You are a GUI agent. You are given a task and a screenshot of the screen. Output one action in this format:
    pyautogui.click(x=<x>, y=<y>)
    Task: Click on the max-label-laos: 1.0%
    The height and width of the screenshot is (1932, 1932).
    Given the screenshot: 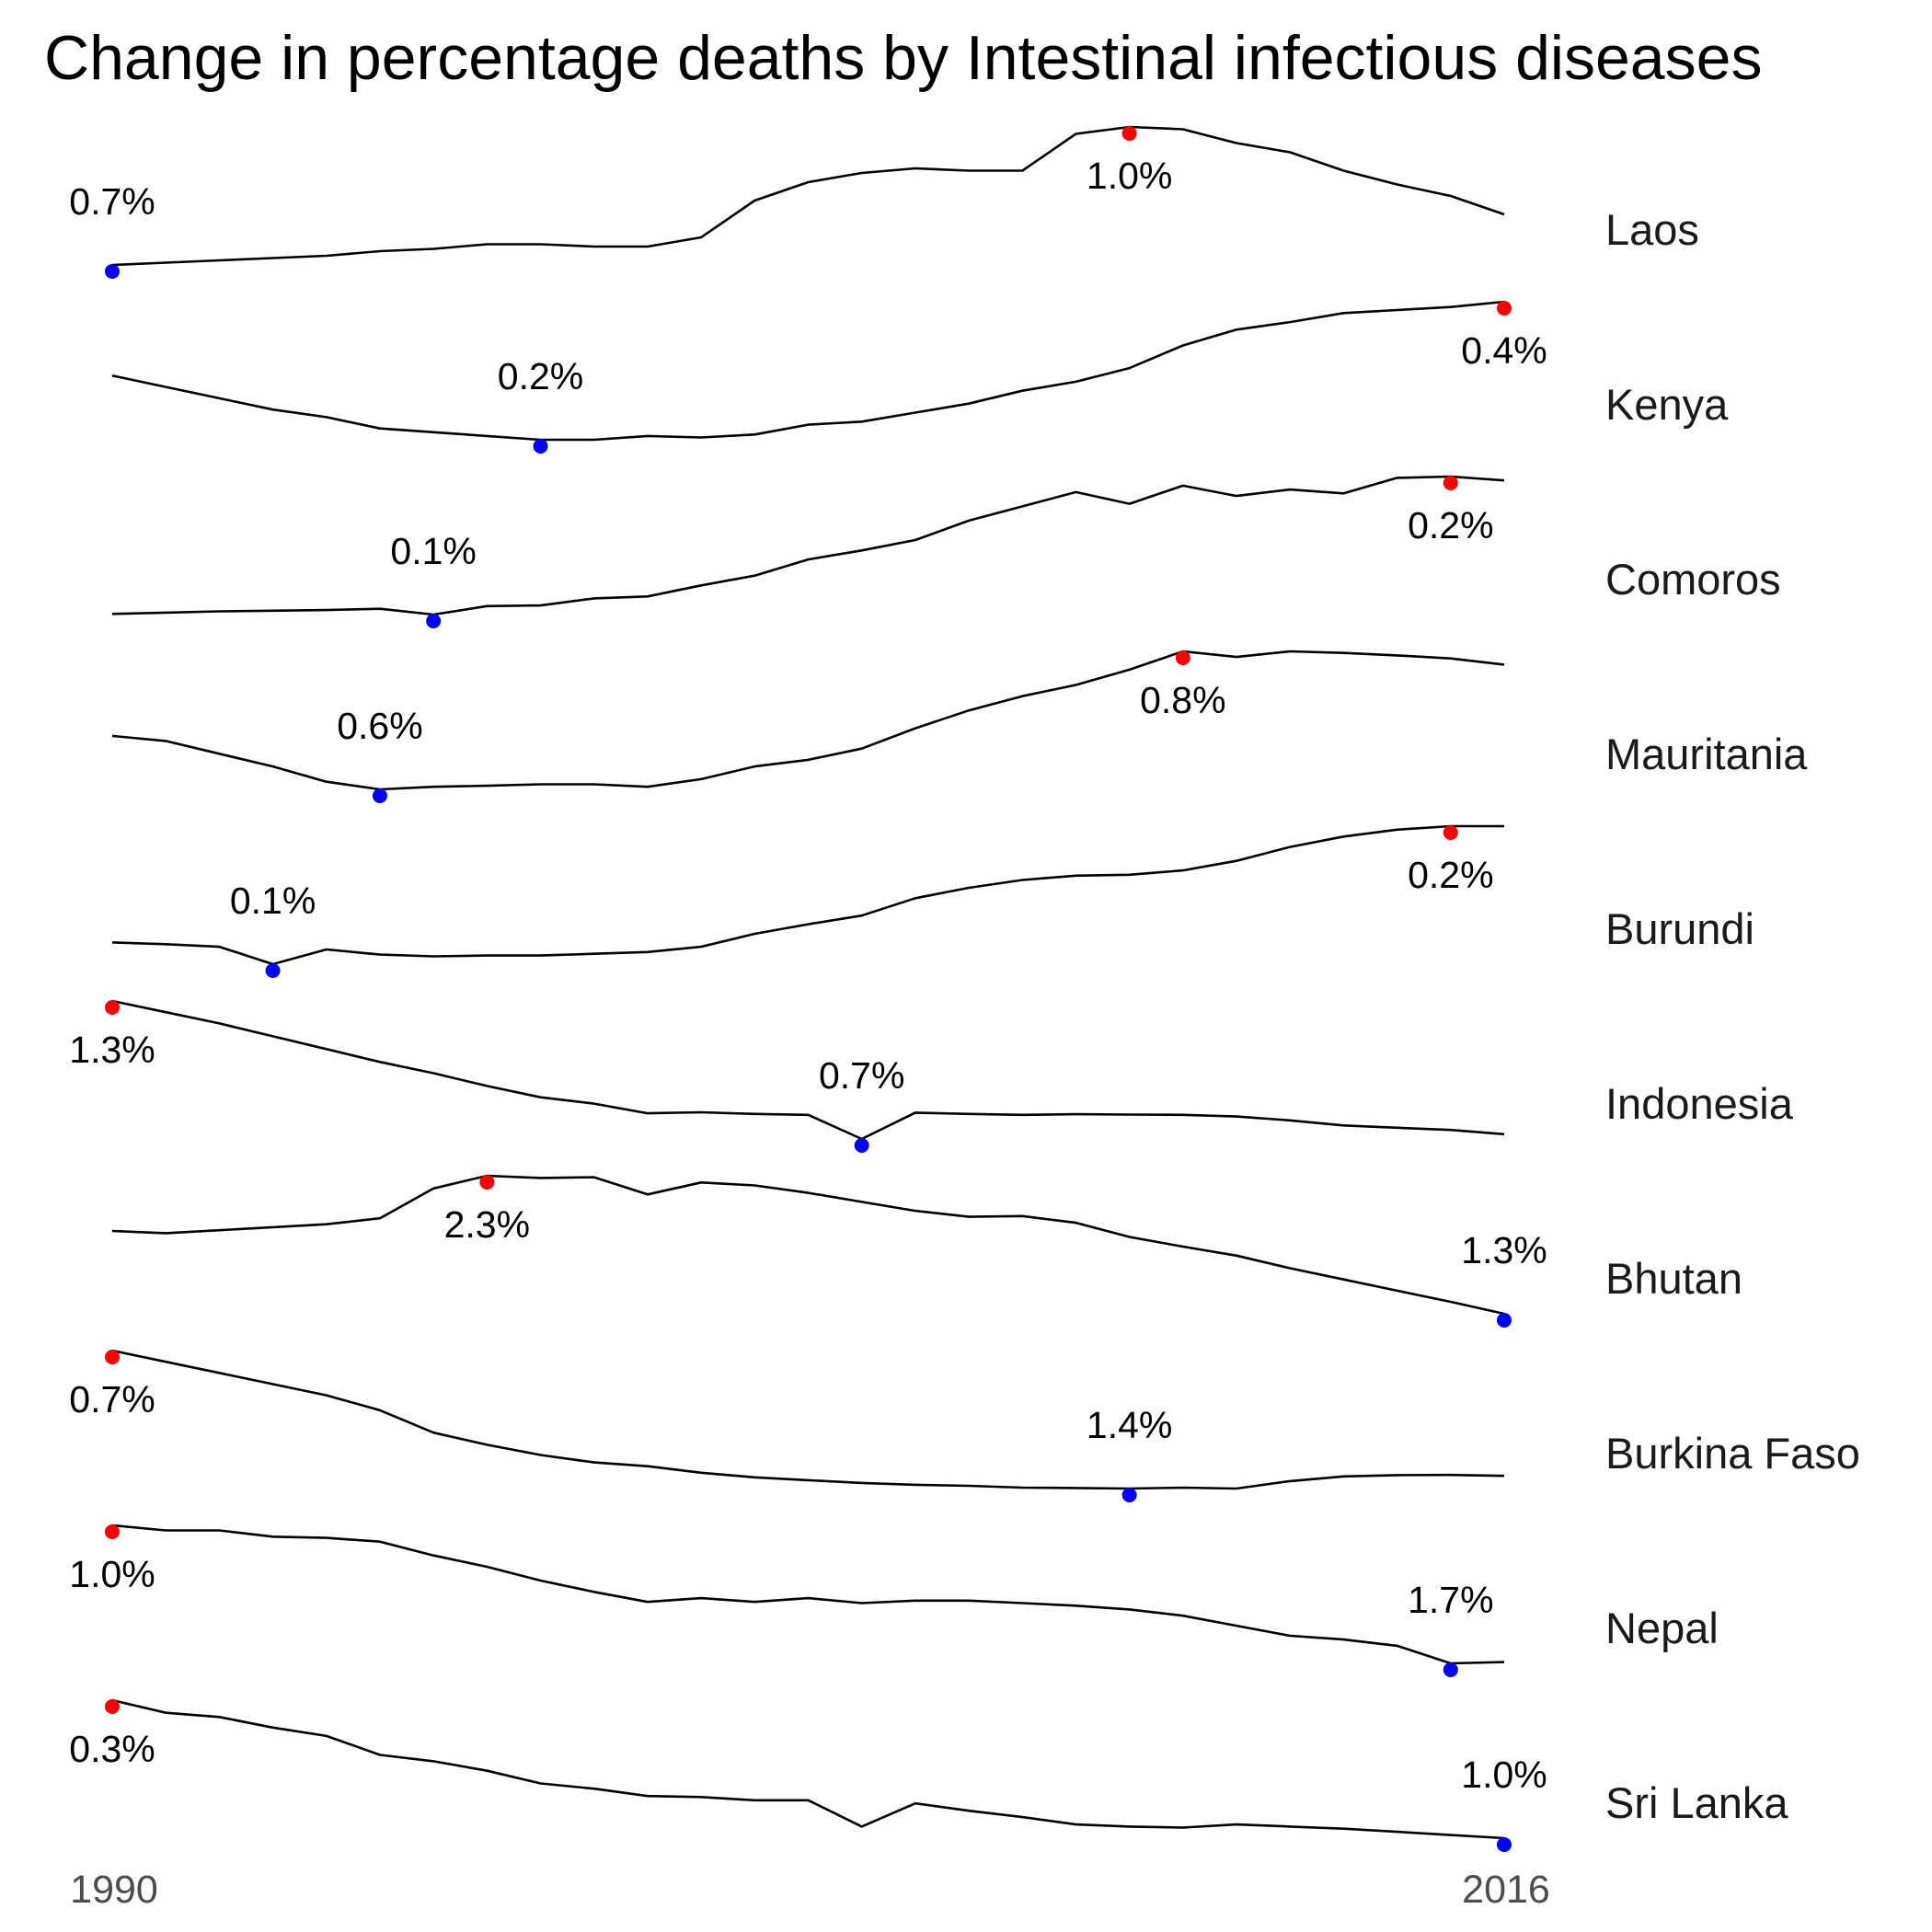 What is the action you would take?
    pyautogui.click(x=1129, y=176)
    